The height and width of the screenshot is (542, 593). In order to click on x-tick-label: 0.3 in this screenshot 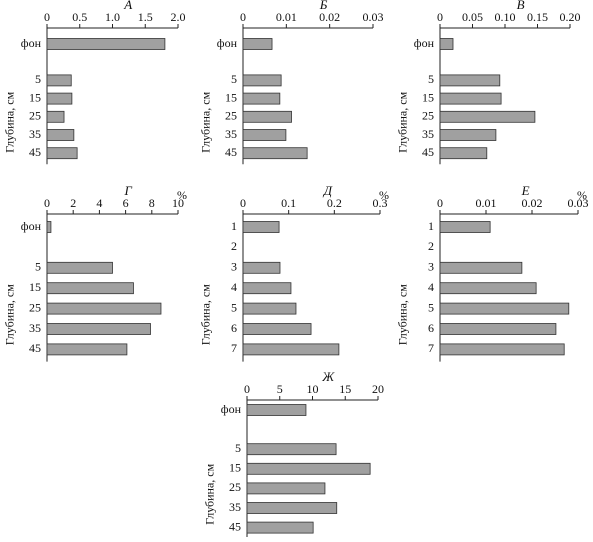, I will do `click(380, 203)`.